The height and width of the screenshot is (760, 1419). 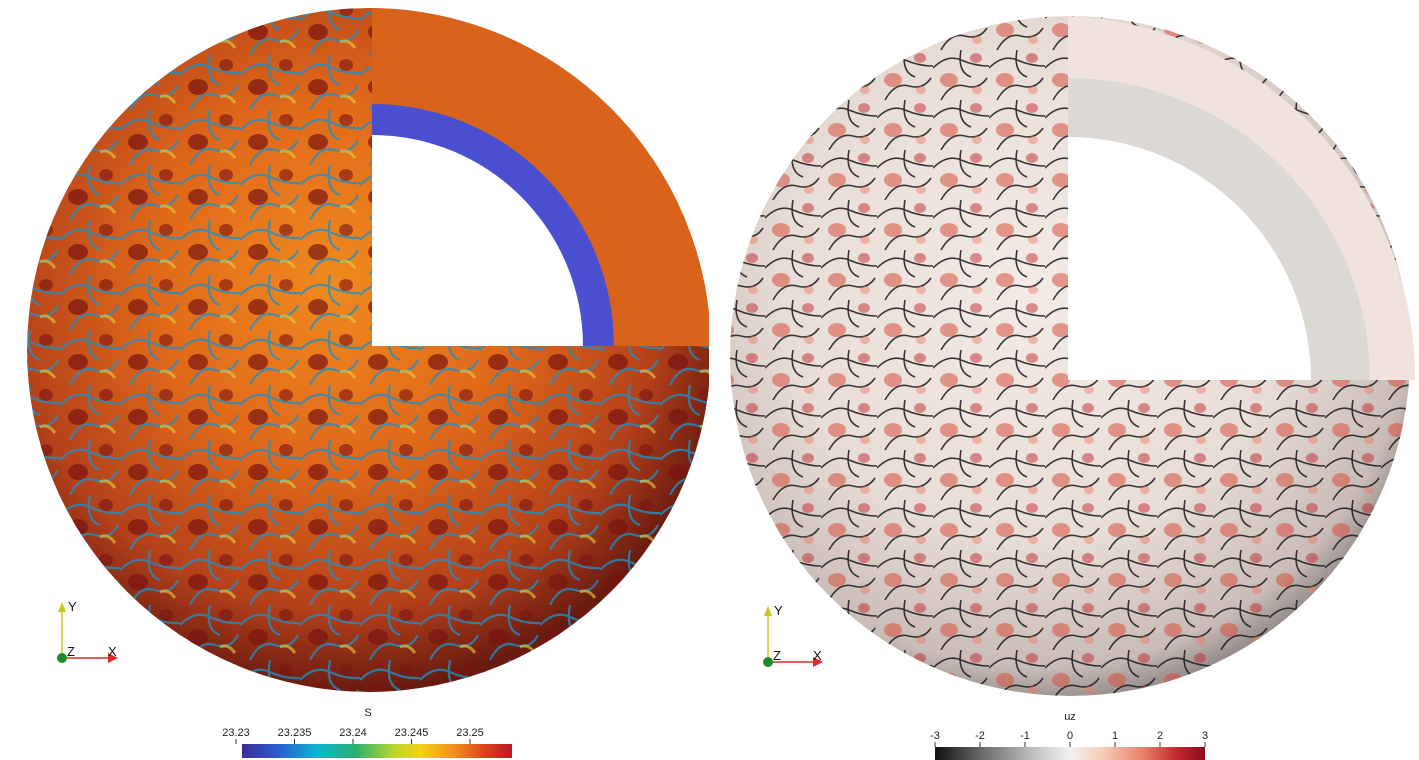 What do you see at coordinates (1025, 736) in the screenshot?
I see `colorbar-tick-label: -1` at bounding box center [1025, 736].